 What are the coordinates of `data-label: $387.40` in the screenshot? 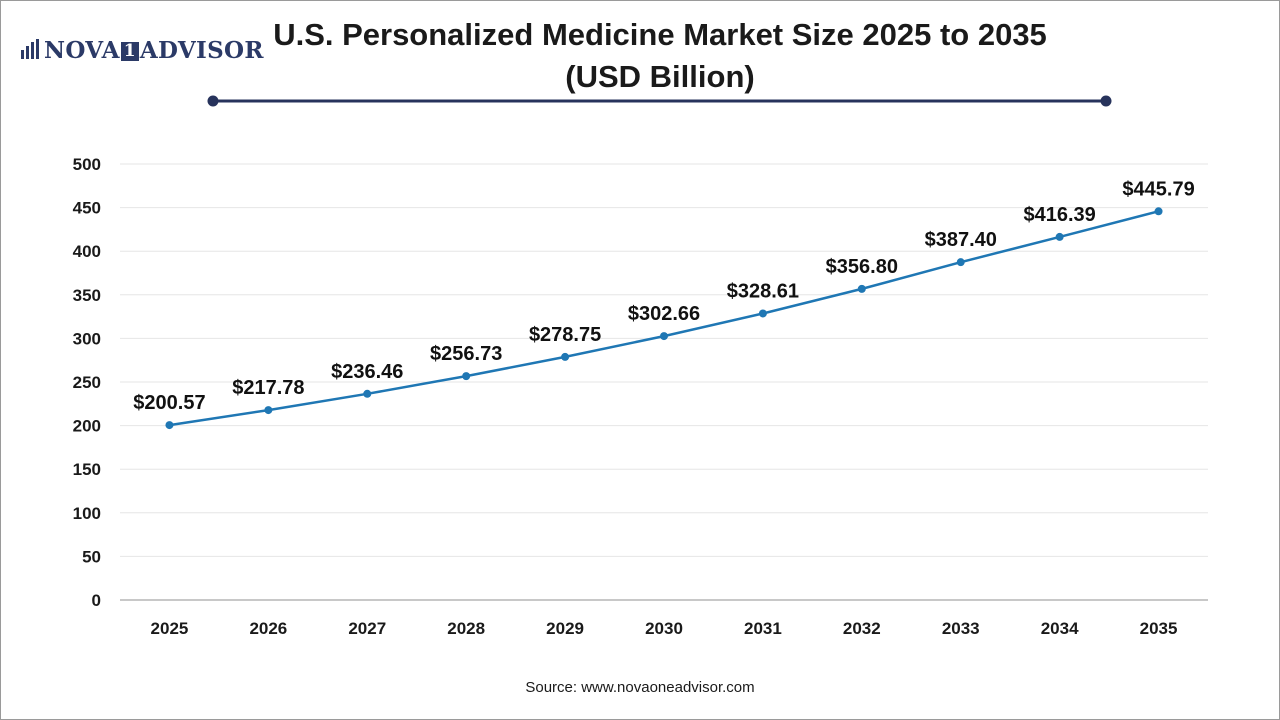 It's located at (961, 240).